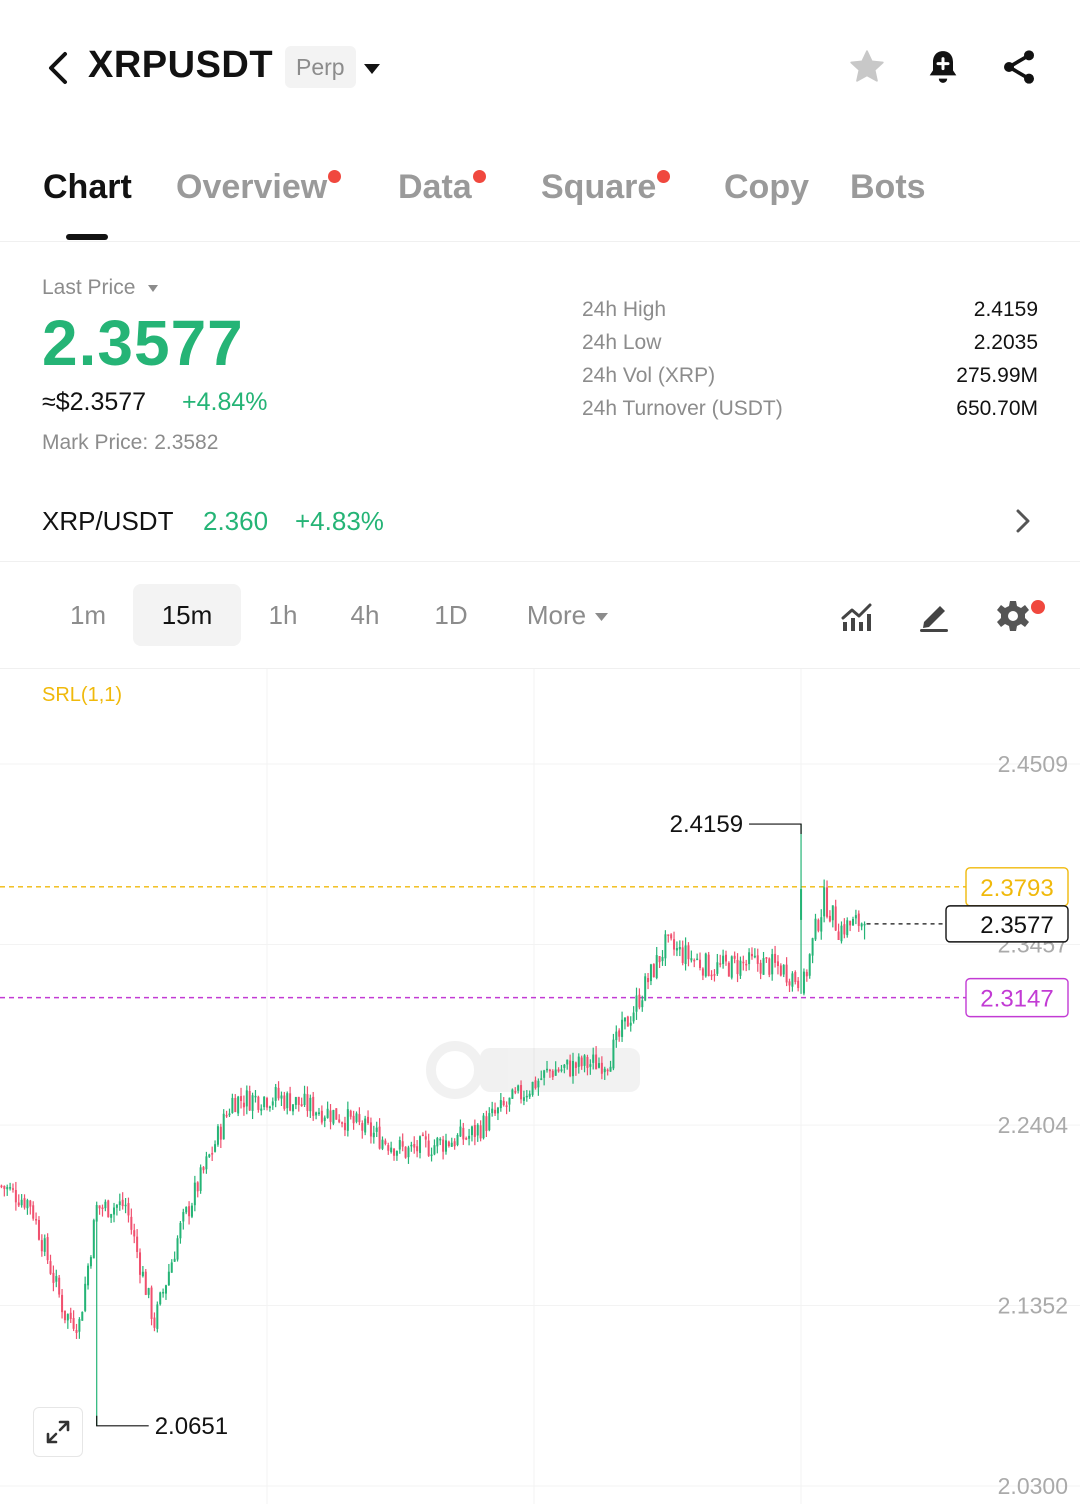 The width and height of the screenshot is (1080, 1504). What do you see at coordinates (943, 67) in the screenshot?
I see `price-alert-button` at bounding box center [943, 67].